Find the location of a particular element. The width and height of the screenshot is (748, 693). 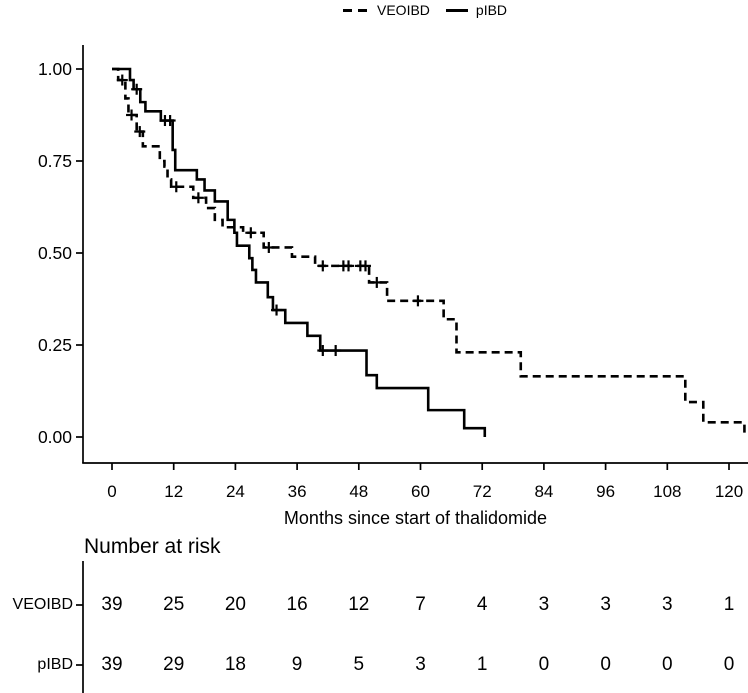

x-axis-title: Months since start of thalidomide is located at coordinates (415, 518).